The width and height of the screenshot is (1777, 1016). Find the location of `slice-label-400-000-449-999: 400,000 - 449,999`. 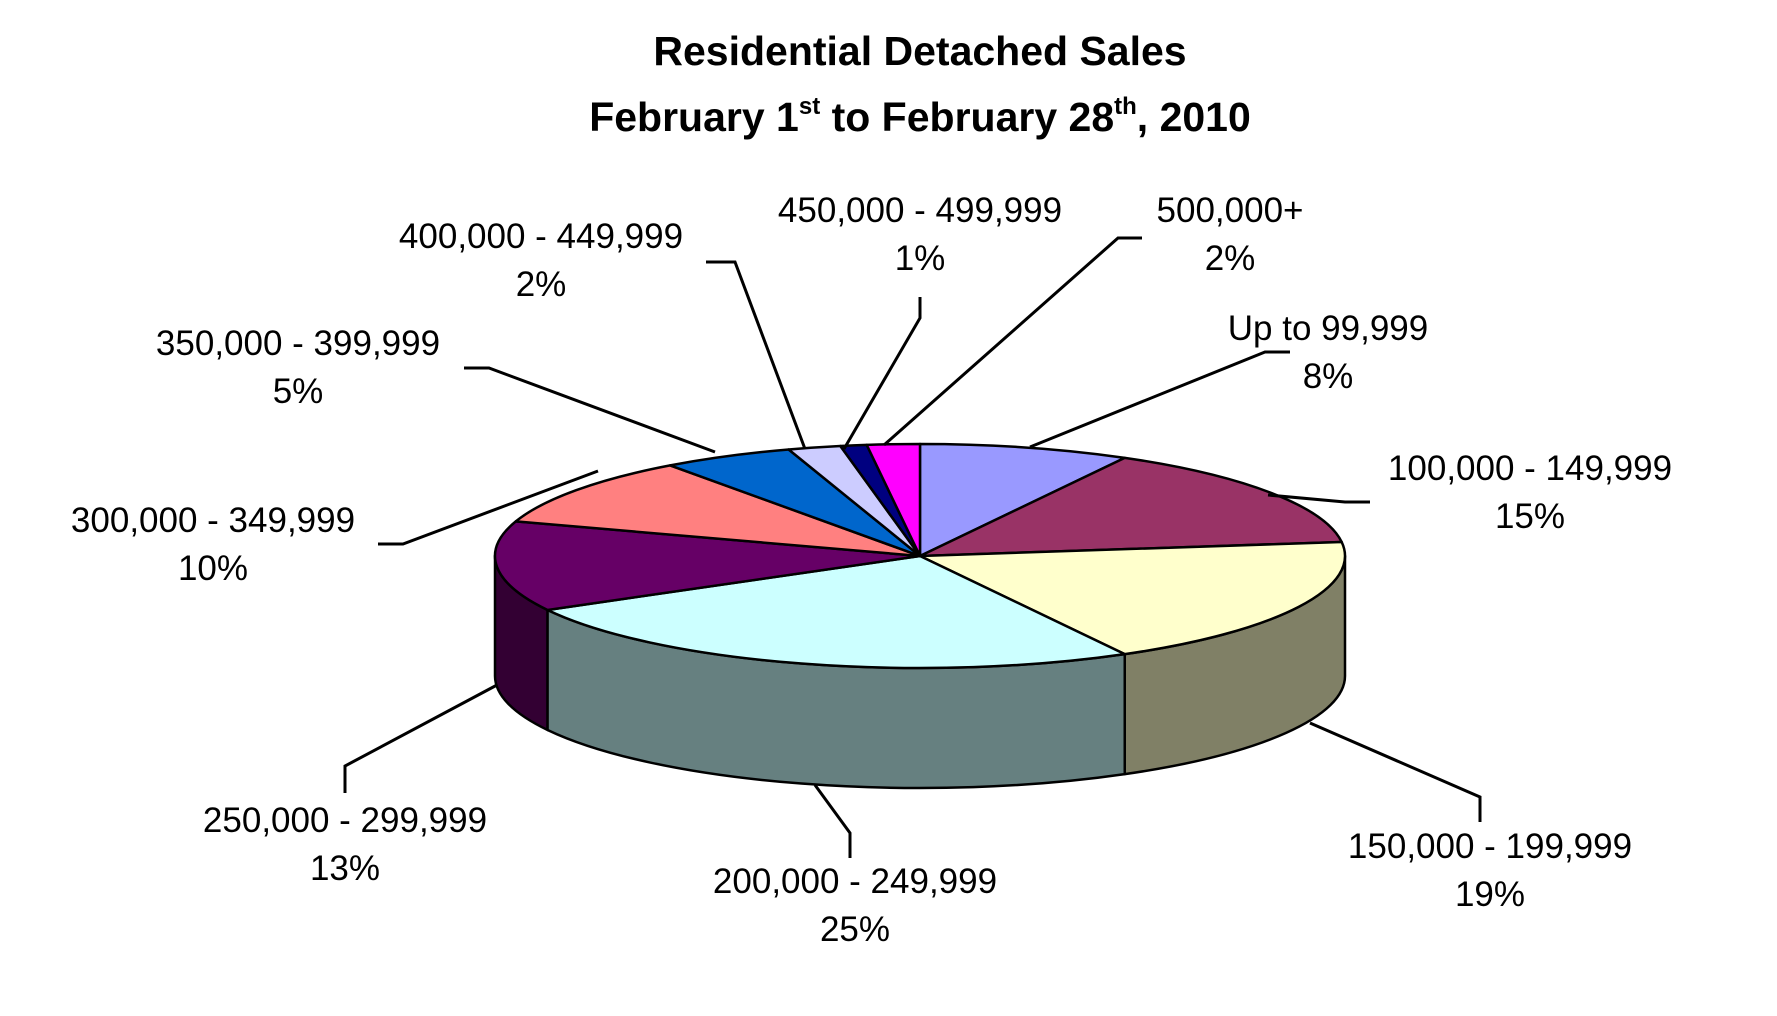

slice-label-400-000-449-999: 400,000 - 449,999 is located at coordinates (541, 236).